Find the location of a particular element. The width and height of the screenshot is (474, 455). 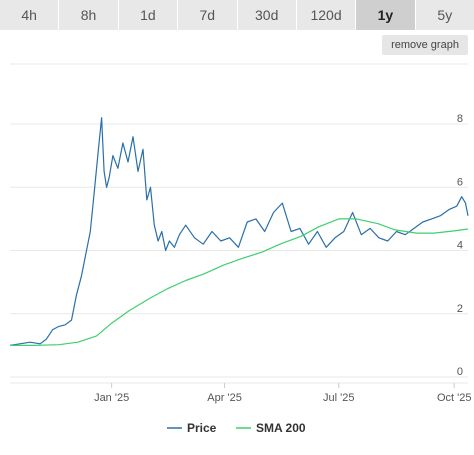

x-axis-ticks: Jan '25 Apr '25 Jul '25 Oct '25 is located at coordinates (282, 393).